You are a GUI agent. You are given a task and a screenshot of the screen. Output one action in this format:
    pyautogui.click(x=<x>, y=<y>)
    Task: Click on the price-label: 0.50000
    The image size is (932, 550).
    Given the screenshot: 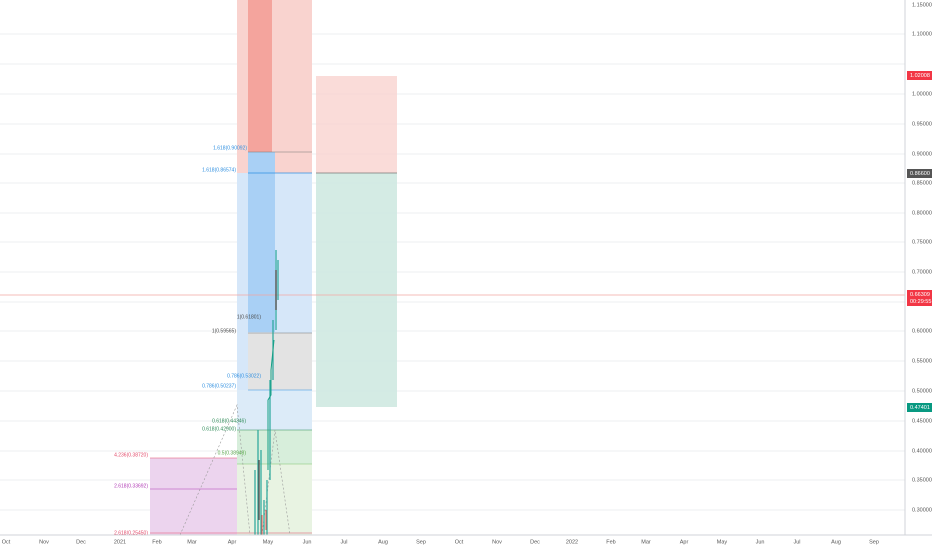 What is the action you would take?
    pyautogui.click(x=922, y=391)
    